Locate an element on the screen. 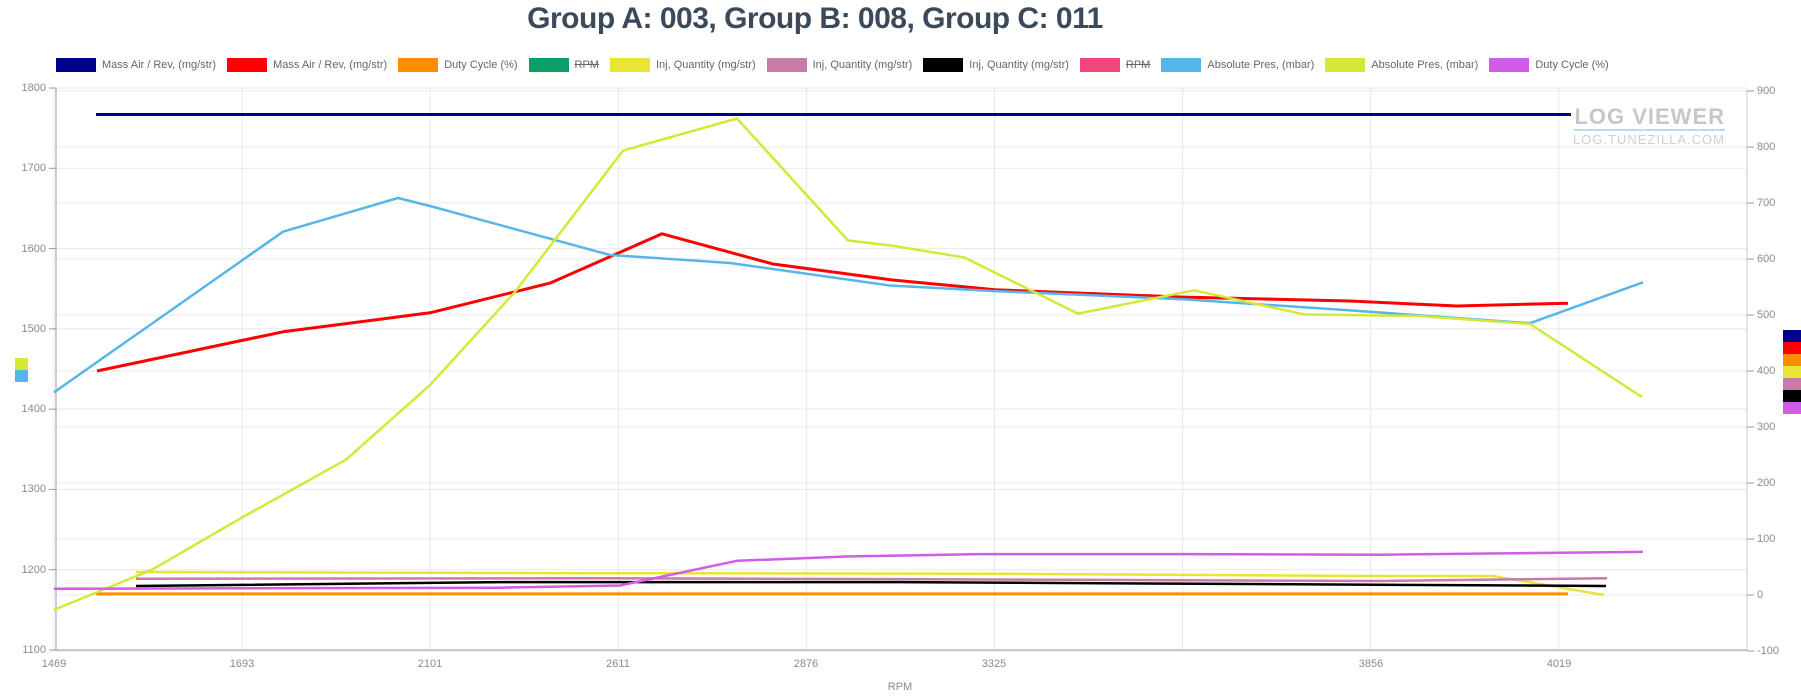 Image resolution: width=1801 pixels, height=700 pixels. x-axis-tick-label: 1469 is located at coordinates (54, 664).